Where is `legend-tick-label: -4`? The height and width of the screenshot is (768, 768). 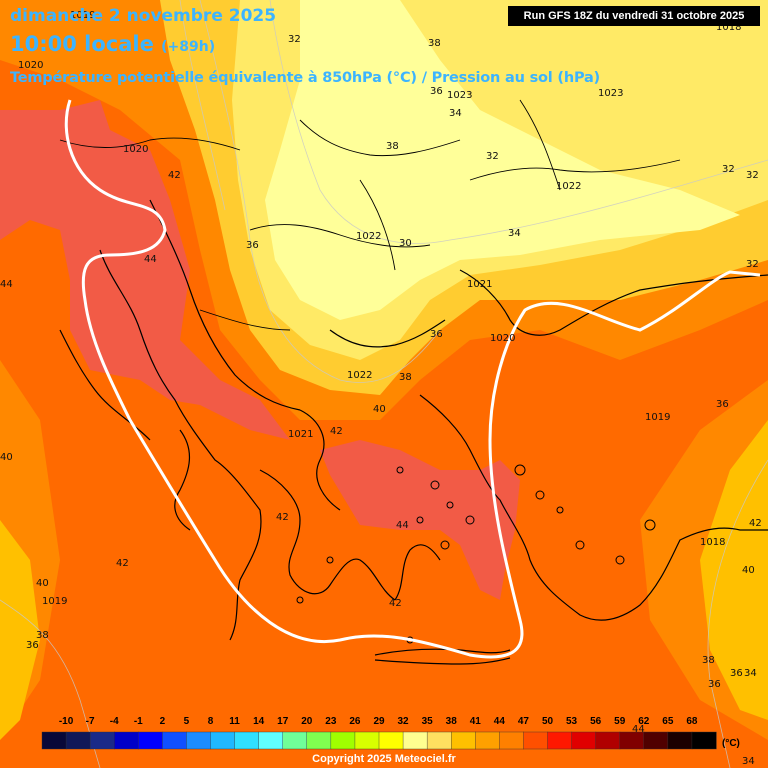
legend-tick-label: -4 is located at coordinates (114, 721).